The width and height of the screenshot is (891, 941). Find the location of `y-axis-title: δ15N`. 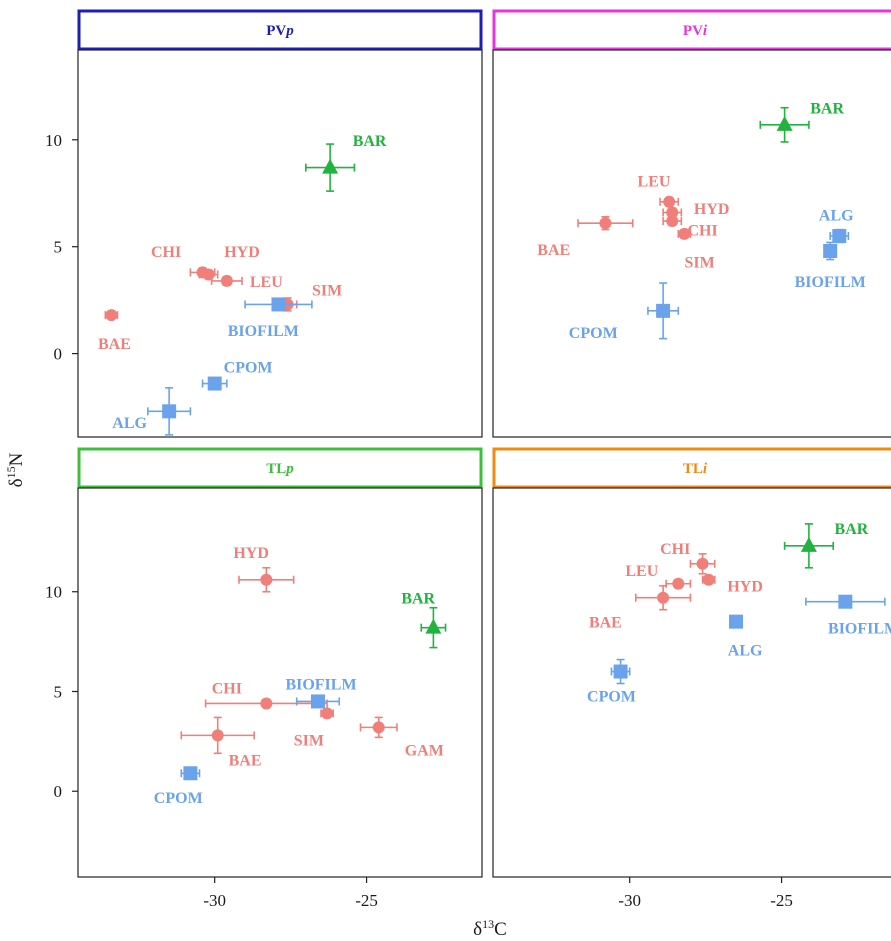

y-axis-title: δ15N is located at coordinates (15, 469).